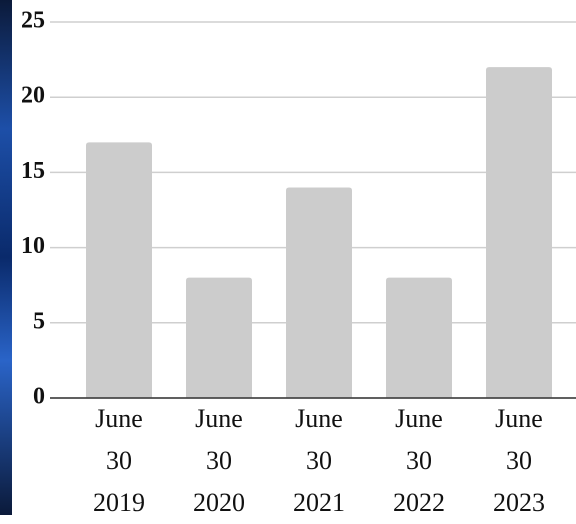  I want to click on y-tick-label: 25, so click(33, 21).